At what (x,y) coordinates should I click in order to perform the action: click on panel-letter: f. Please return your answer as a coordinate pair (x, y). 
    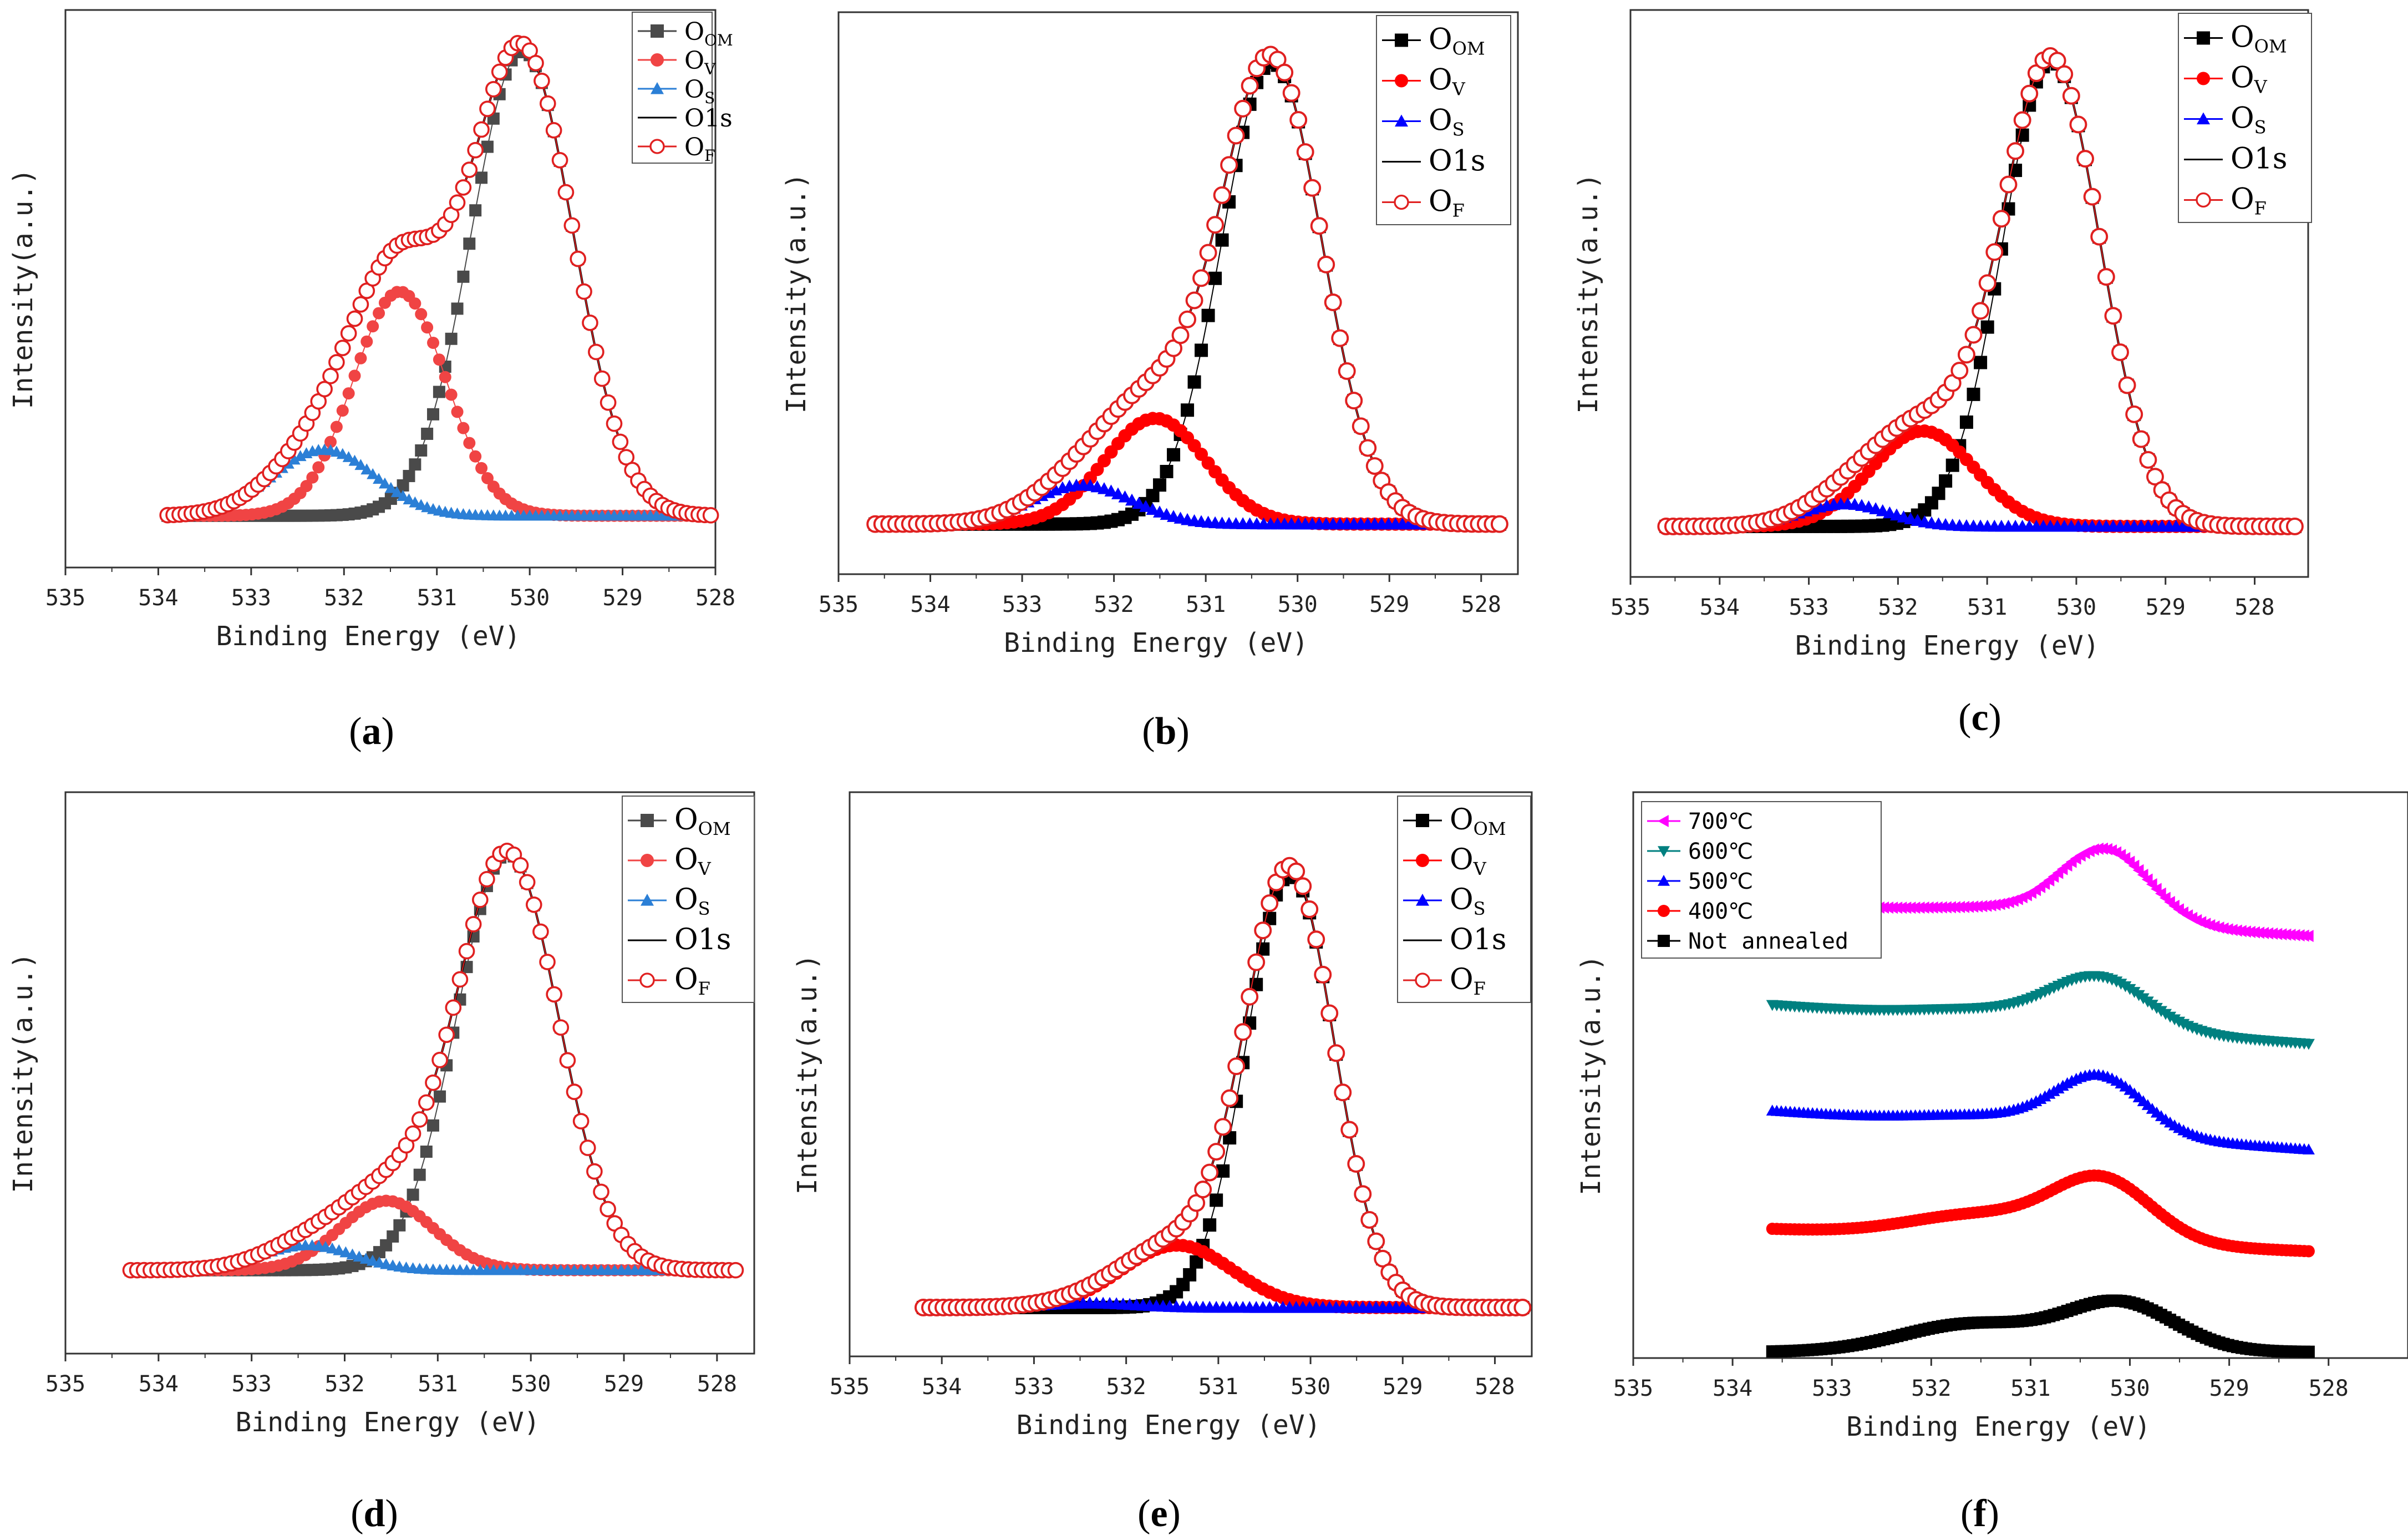
    Looking at the image, I should click on (1980, 1513).